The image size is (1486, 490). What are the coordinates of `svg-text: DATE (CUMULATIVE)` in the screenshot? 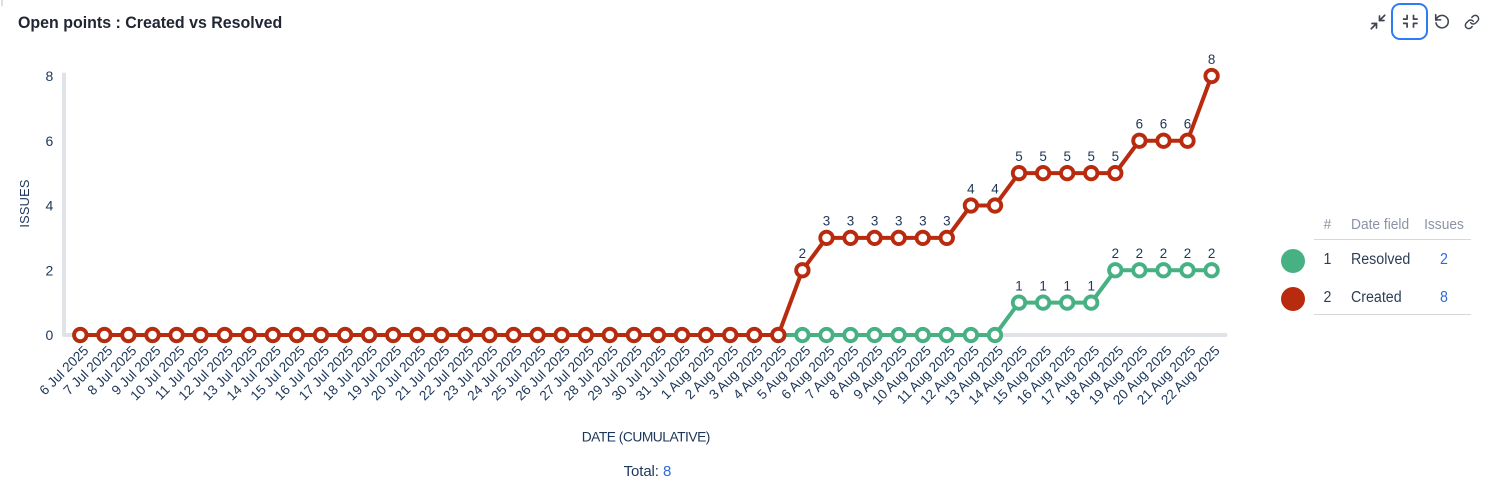 It's located at (646, 437).